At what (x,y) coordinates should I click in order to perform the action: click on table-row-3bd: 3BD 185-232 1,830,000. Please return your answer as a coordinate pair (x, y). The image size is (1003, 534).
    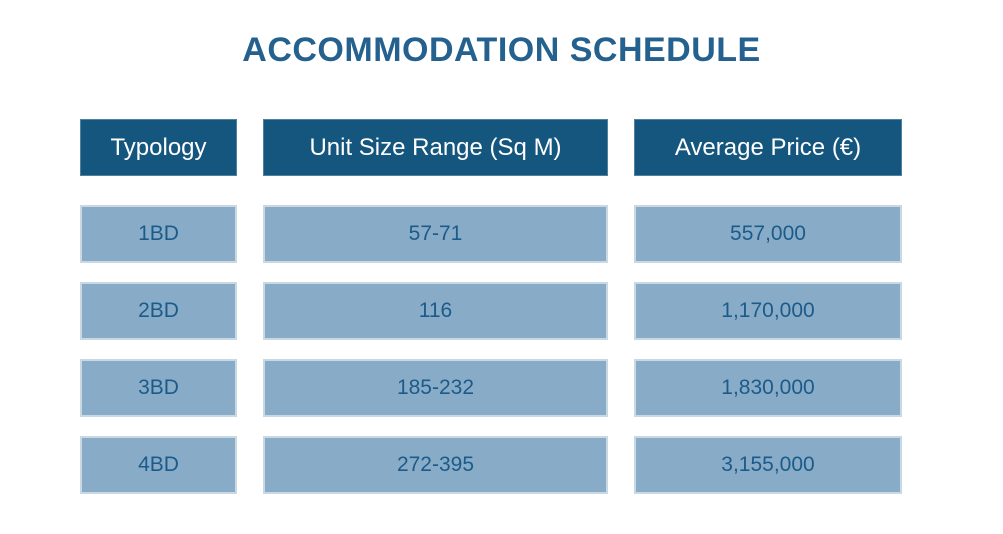
    Looking at the image, I should click on (491, 388).